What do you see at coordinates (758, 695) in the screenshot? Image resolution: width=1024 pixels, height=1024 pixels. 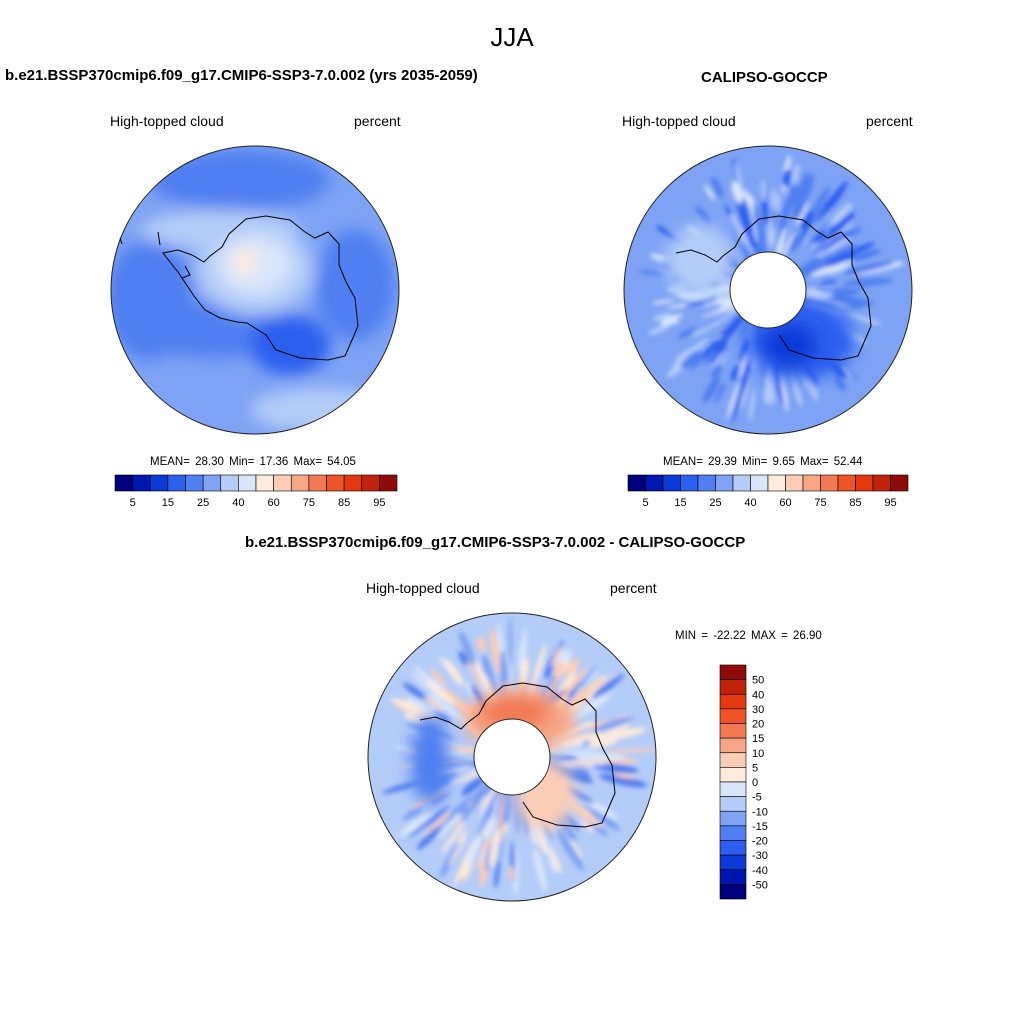 I see `diff-colorbar-label: 40` at bounding box center [758, 695].